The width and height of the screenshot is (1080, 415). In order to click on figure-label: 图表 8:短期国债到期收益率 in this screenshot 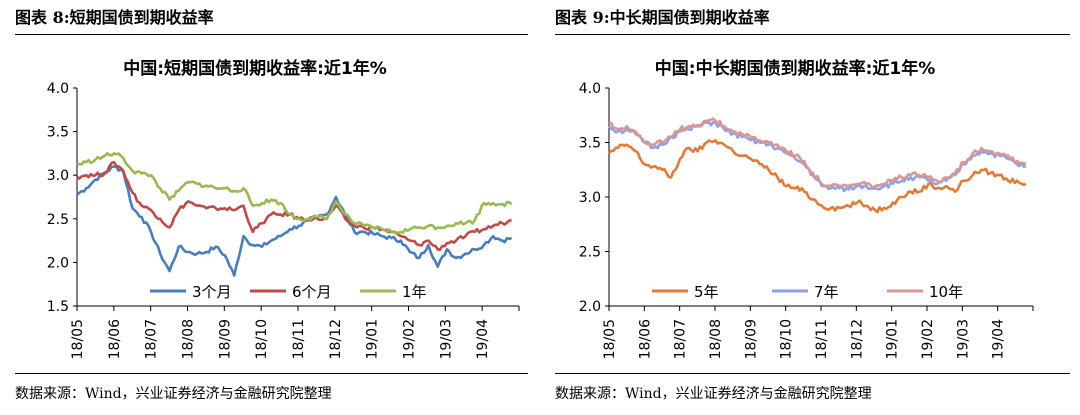, I will do `click(114, 17)`.